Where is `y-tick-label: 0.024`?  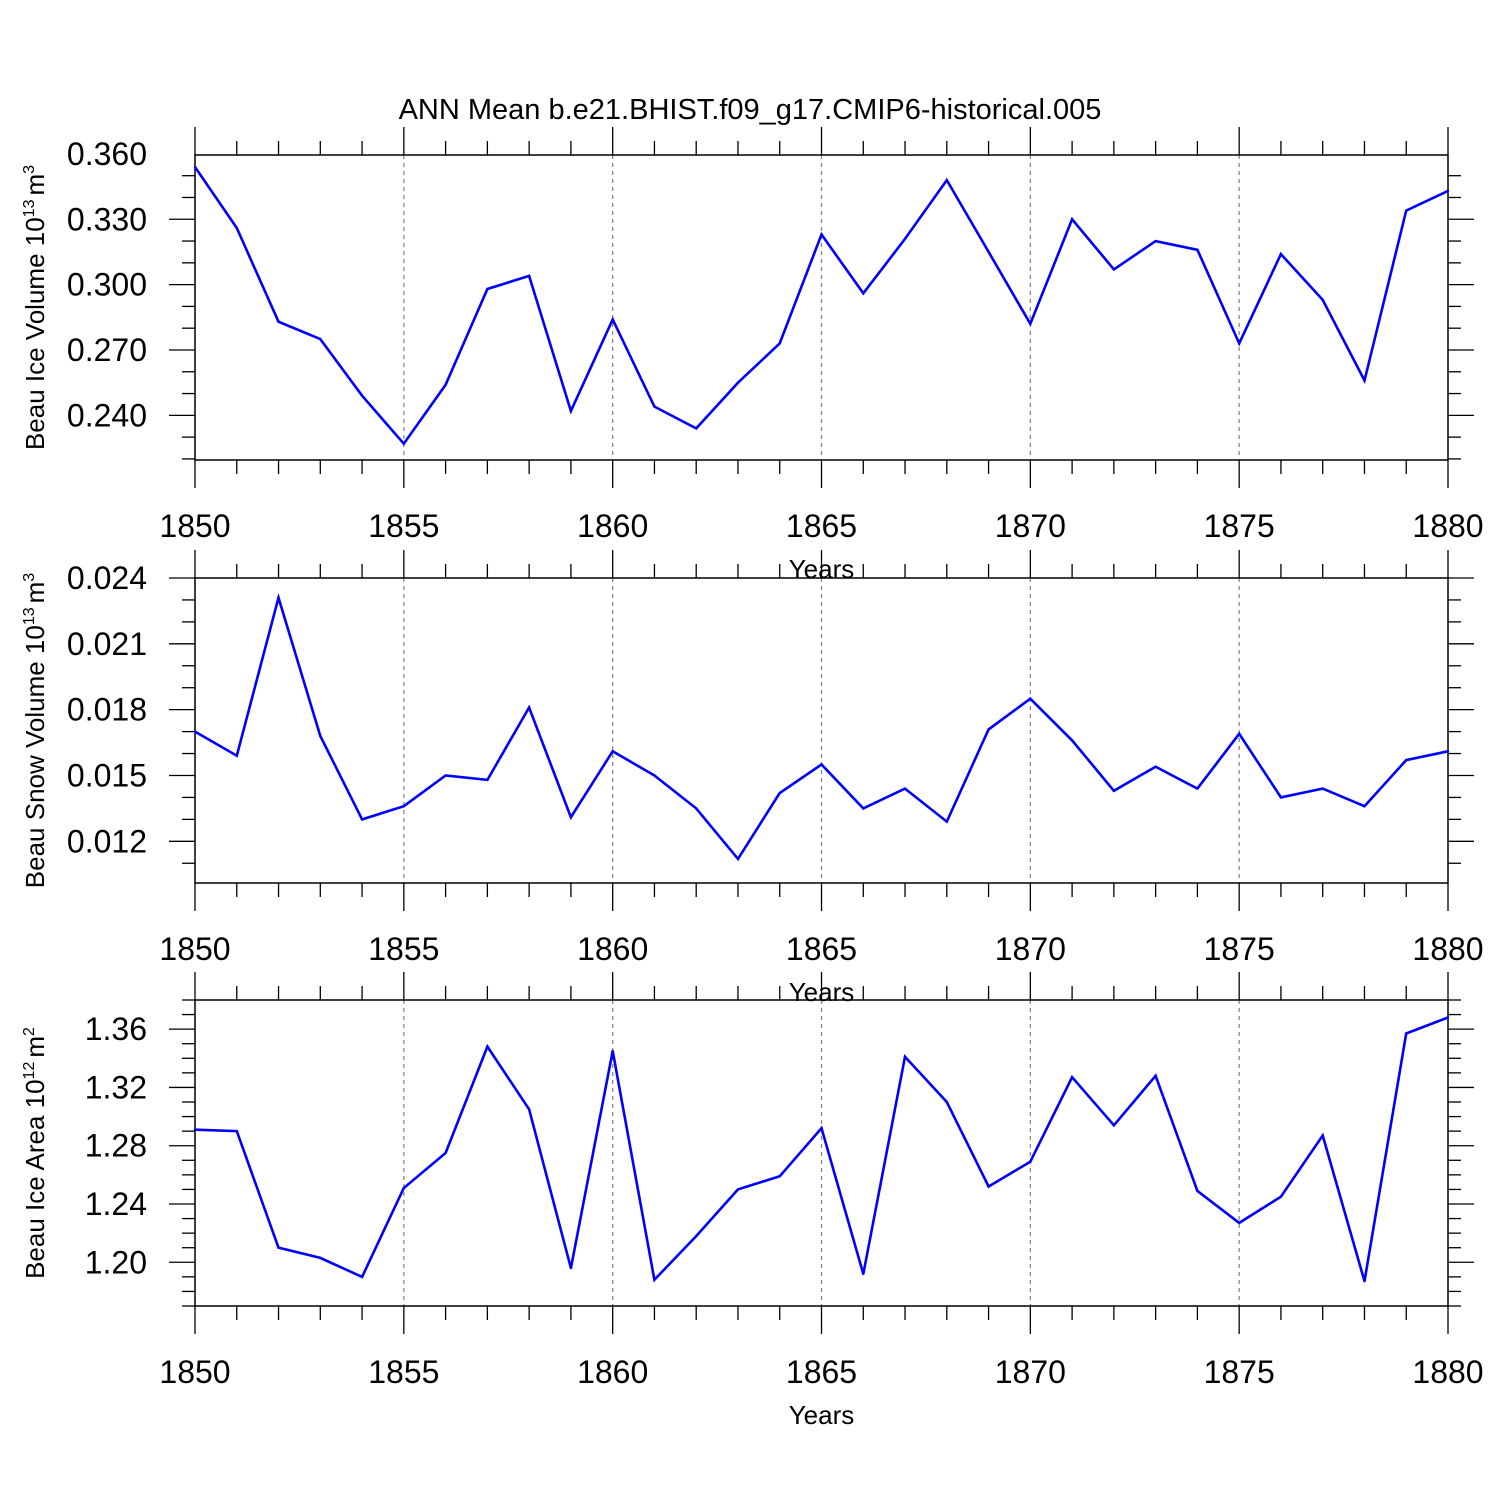
y-tick-label: 0.024 is located at coordinates (107, 578).